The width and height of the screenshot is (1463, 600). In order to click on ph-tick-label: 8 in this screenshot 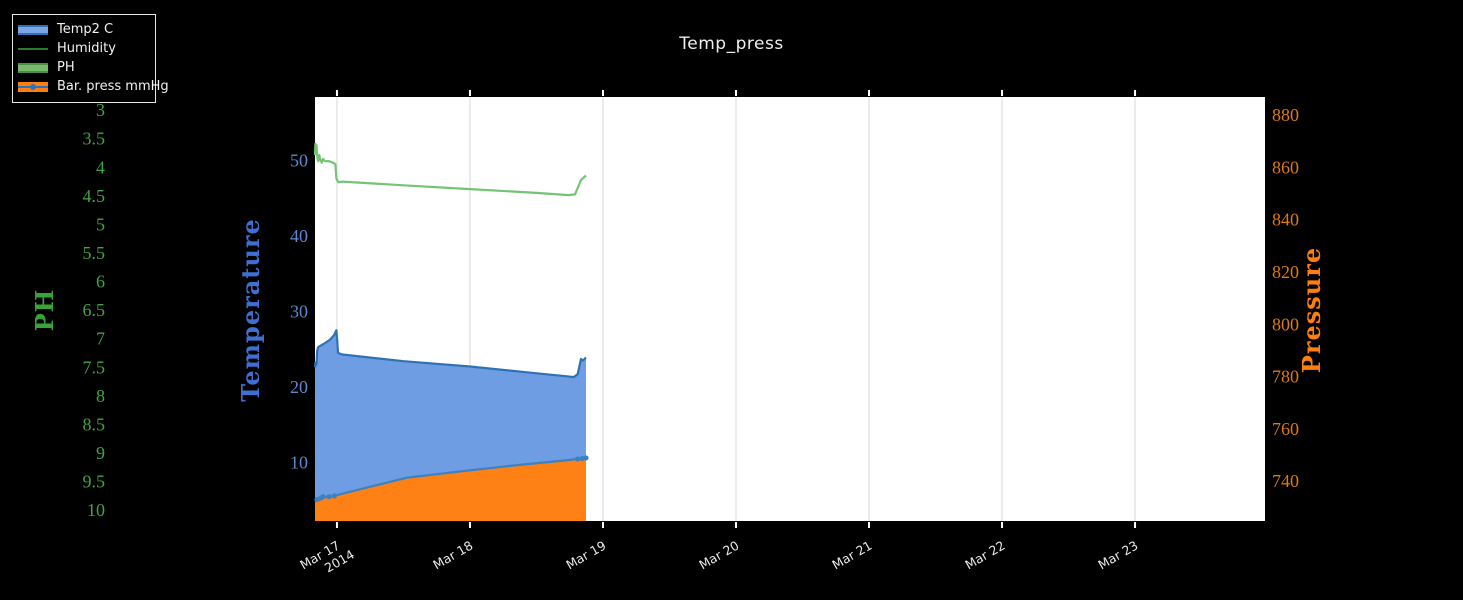, I will do `click(100, 396)`.